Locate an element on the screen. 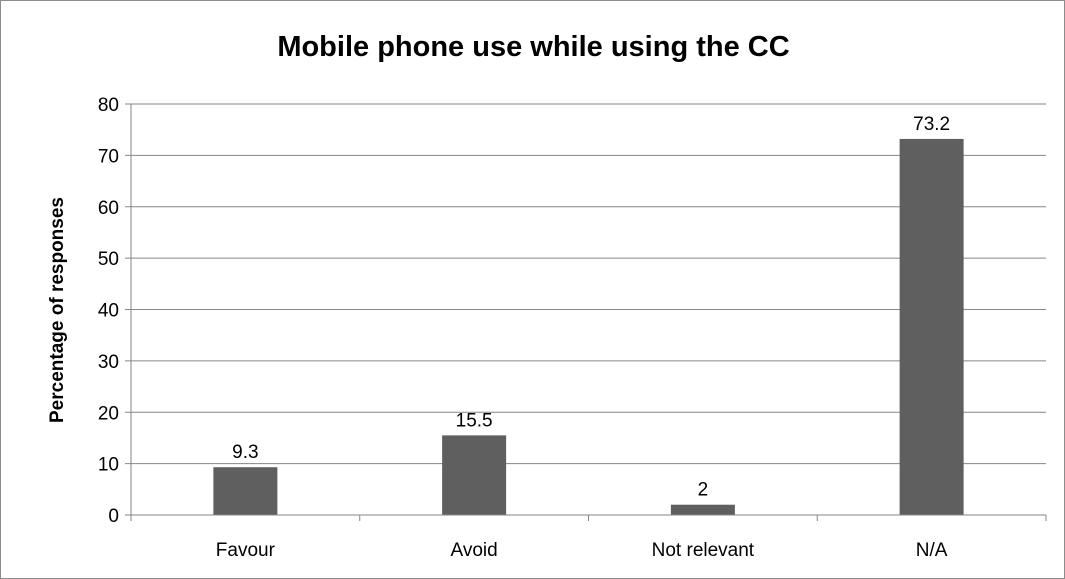 Image resolution: width=1065 pixels, height=579 pixels. data-label: 2 is located at coordinates (703, 490).